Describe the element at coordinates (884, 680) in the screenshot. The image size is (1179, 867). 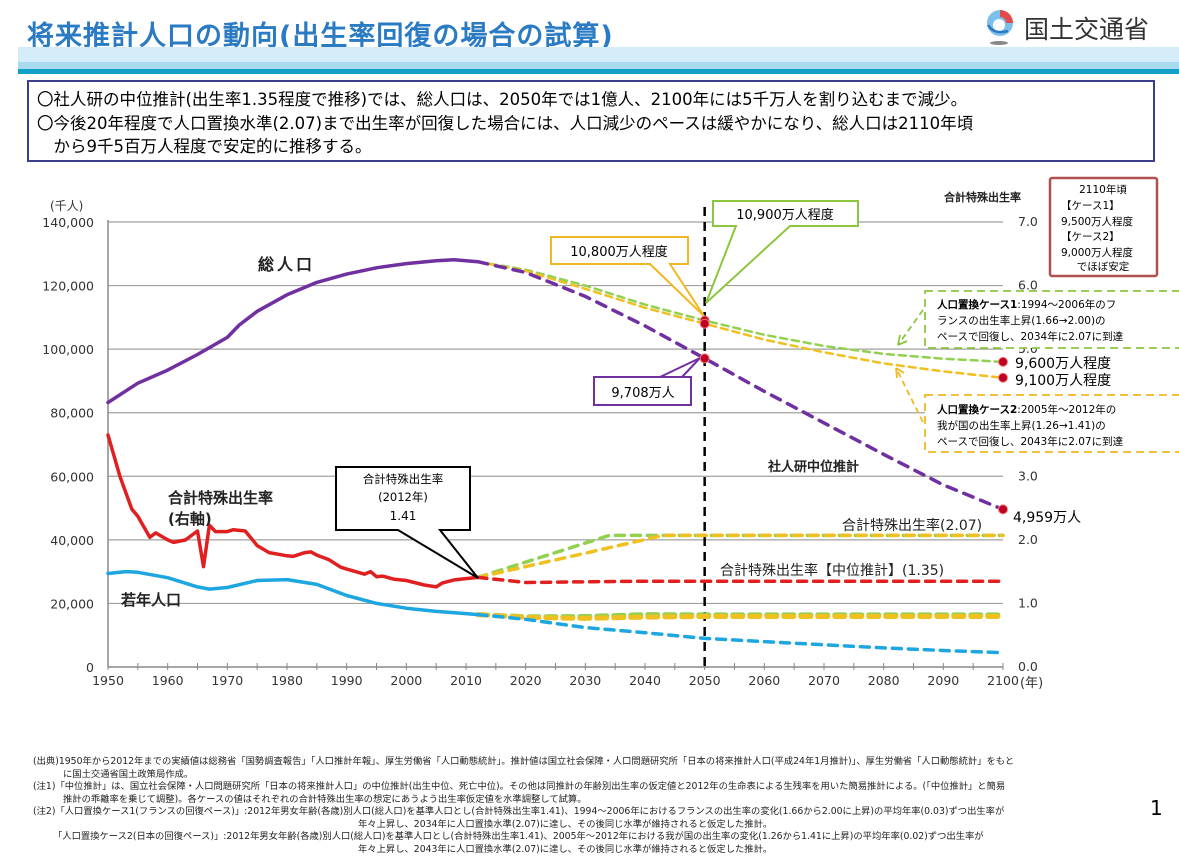
I see `x-tick-label: 2080` at that location.